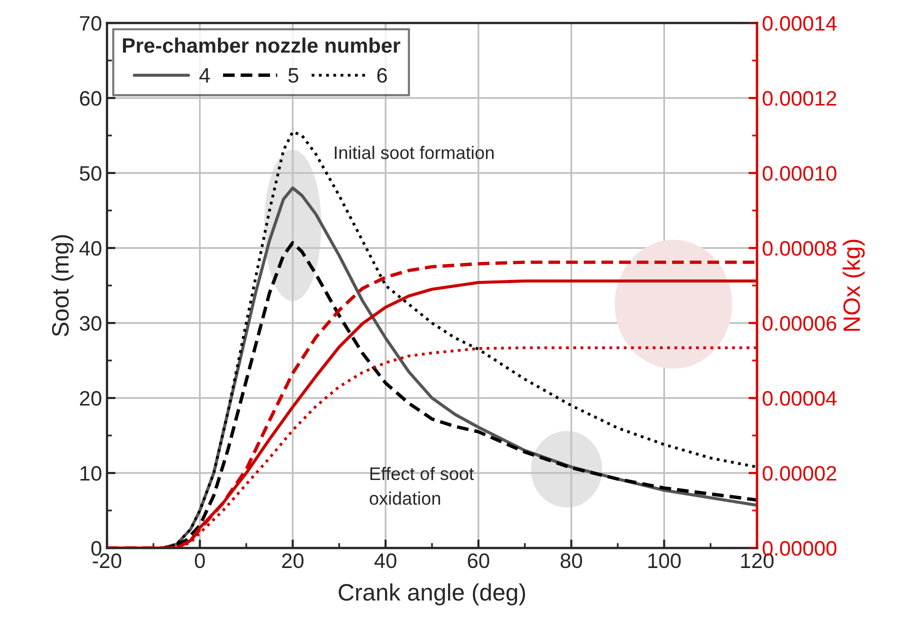 This screenshot has width=922, height=642. I want to click on y-tick-label: 20, so click(91, 398).